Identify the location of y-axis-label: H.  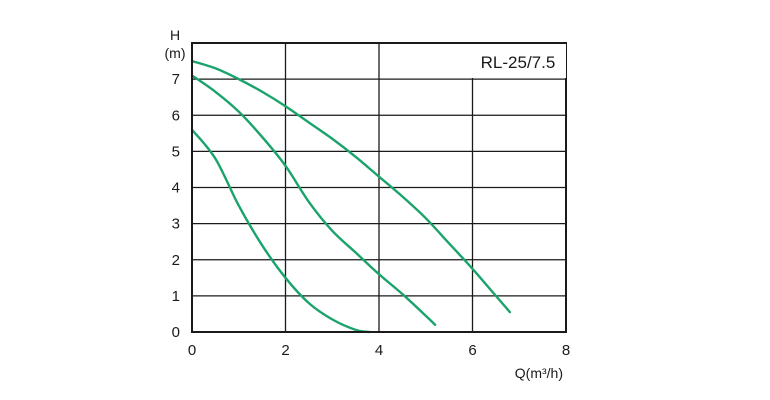
(175, 35).